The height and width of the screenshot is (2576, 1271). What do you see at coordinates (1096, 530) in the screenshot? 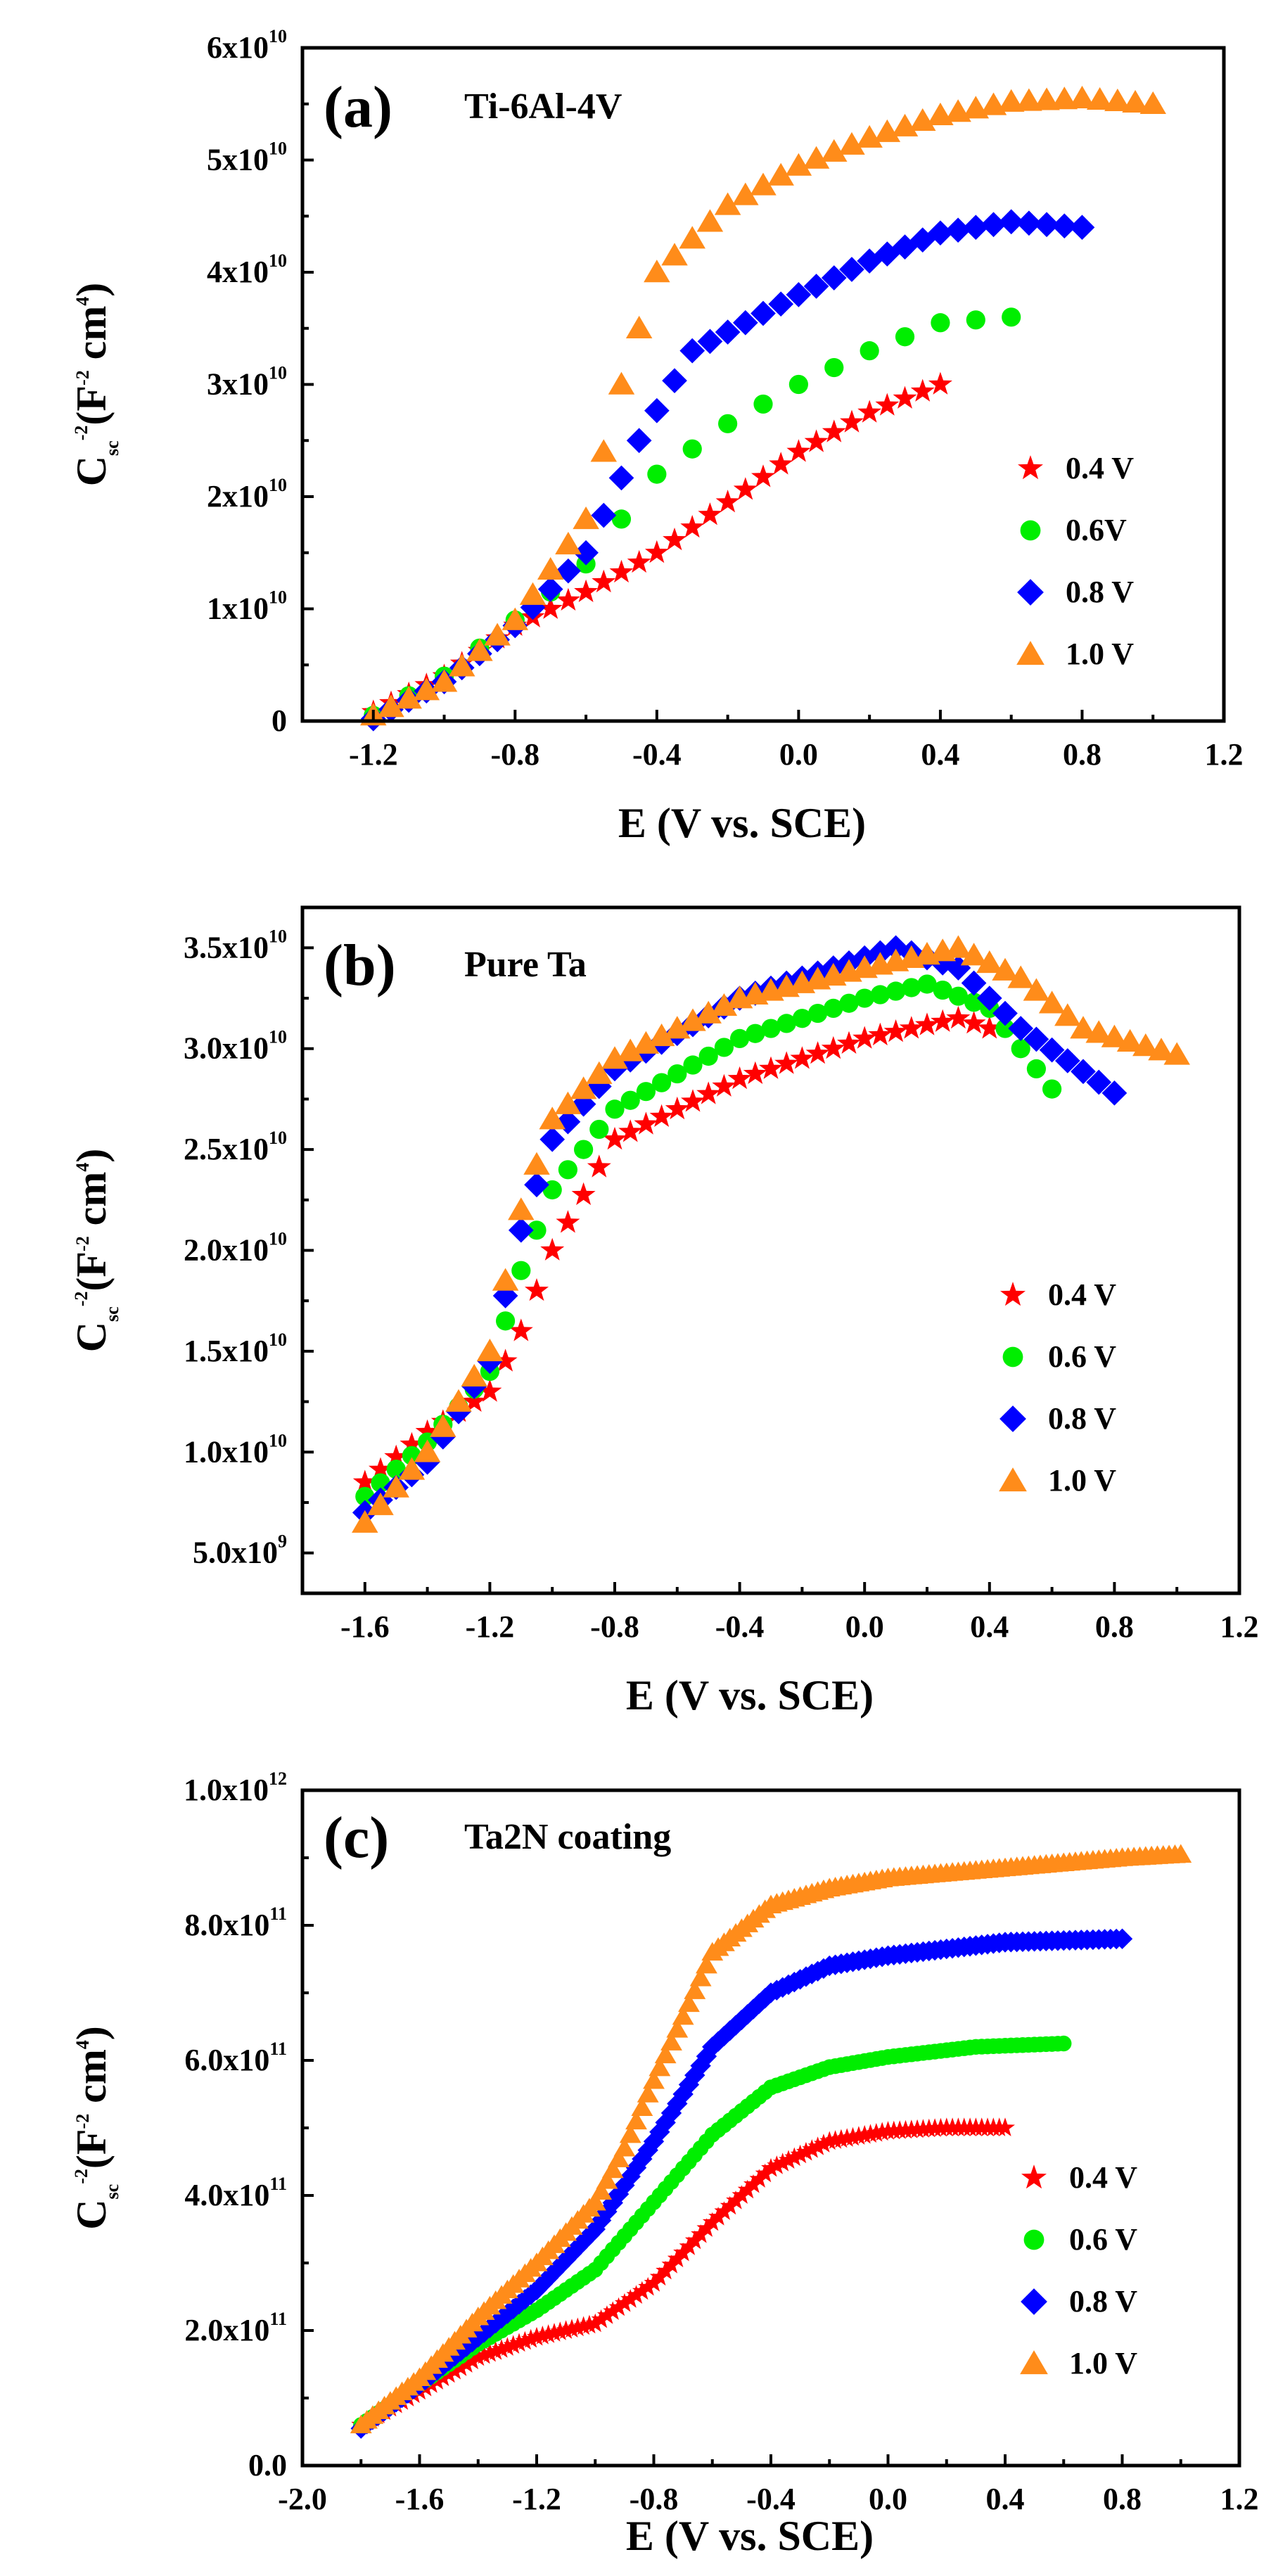
I see `legend-label: 0.6V` at bounding box center [1096, 530].